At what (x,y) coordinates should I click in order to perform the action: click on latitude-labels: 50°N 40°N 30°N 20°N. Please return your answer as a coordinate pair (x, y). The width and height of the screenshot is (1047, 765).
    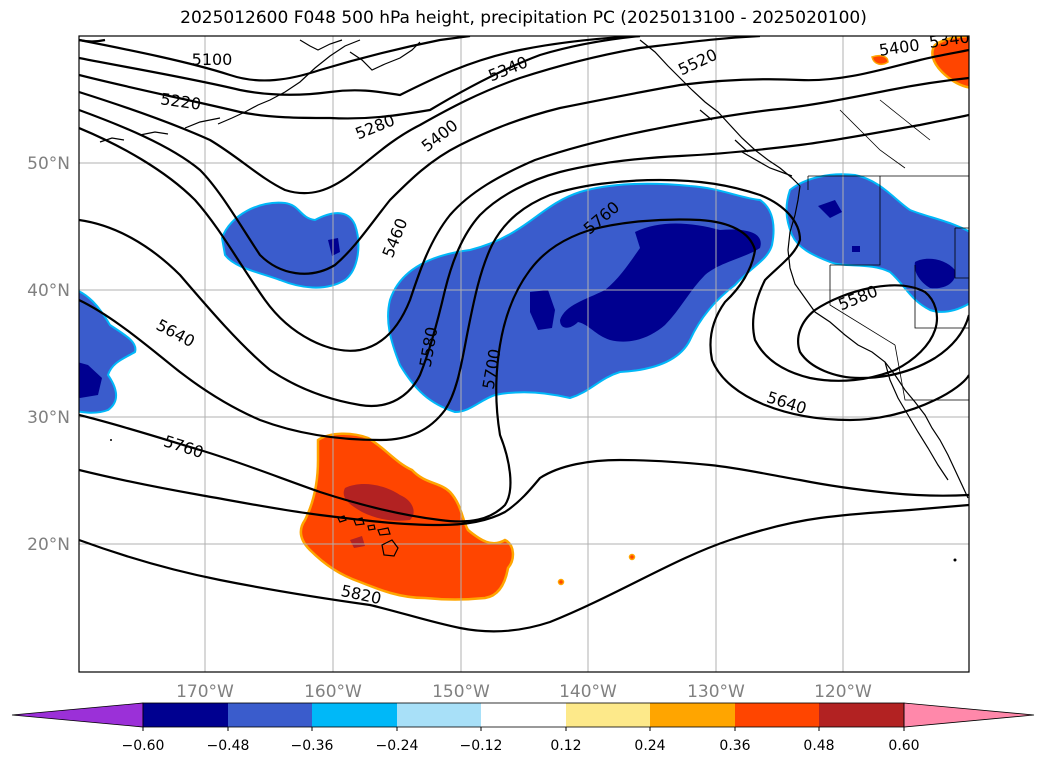
    Looking at the image, I should click on (48, 354).